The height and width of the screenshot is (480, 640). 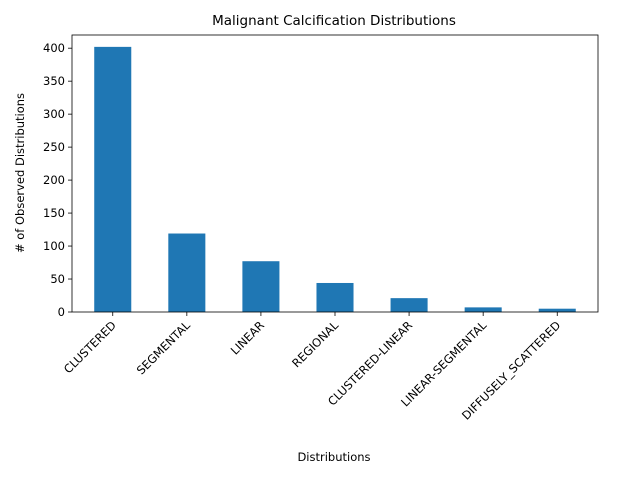 I want to click on y-tick-label: 300, so click(x=54, y=114).